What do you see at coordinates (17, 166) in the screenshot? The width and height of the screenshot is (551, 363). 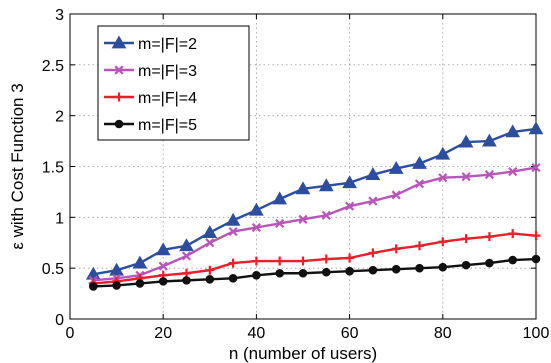 I see `y-axis-label: ε with Cost Function 3` at bounding box center [17, 166].